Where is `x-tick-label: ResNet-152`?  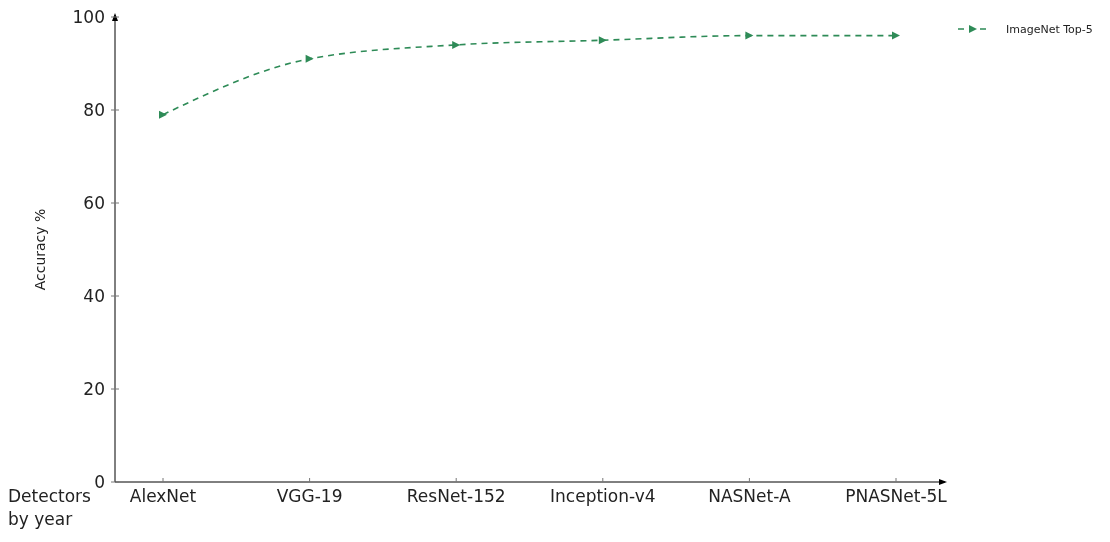
x-tick-label: ResNet-152 is located at coordinates (456, 496).